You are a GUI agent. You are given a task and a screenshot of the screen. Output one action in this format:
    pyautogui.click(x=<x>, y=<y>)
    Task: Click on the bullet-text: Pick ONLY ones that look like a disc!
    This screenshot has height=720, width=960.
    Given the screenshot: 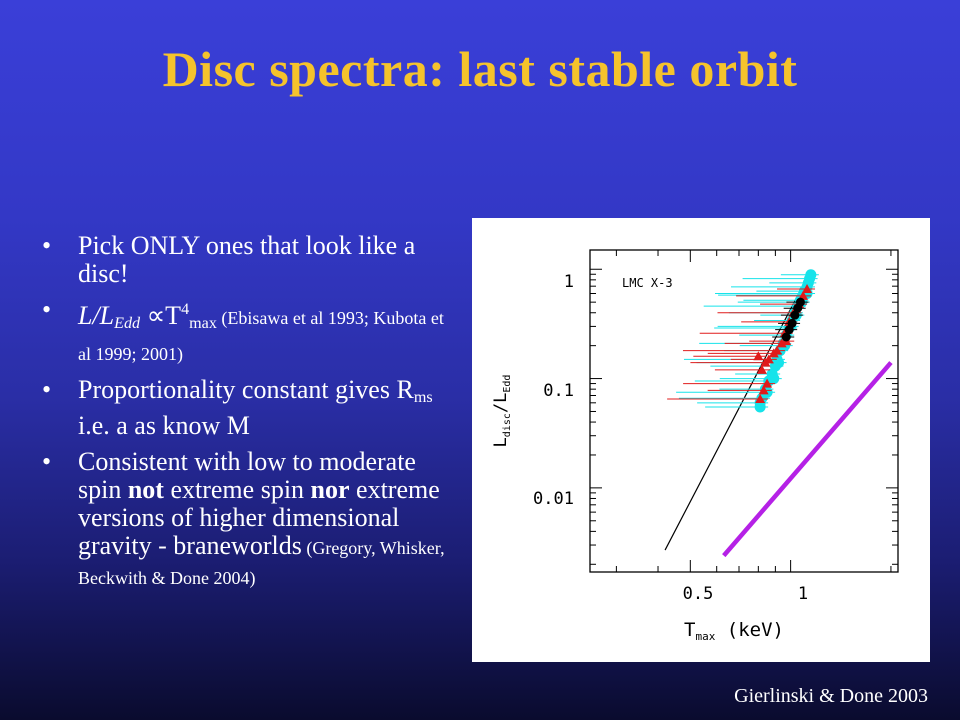 What is the action you would take?
    pyautogui.click(x=247, y=259)
    